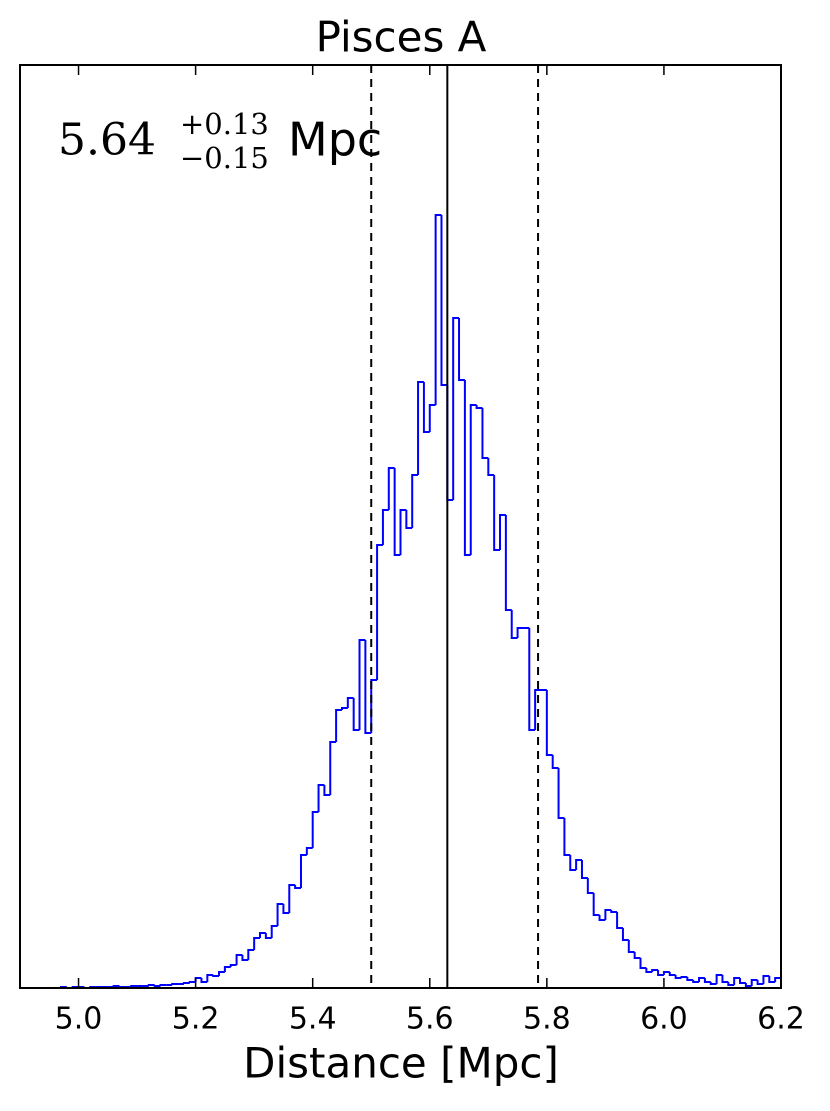  I want to click on x-tick-label: 6.2, so click(781, 1019).